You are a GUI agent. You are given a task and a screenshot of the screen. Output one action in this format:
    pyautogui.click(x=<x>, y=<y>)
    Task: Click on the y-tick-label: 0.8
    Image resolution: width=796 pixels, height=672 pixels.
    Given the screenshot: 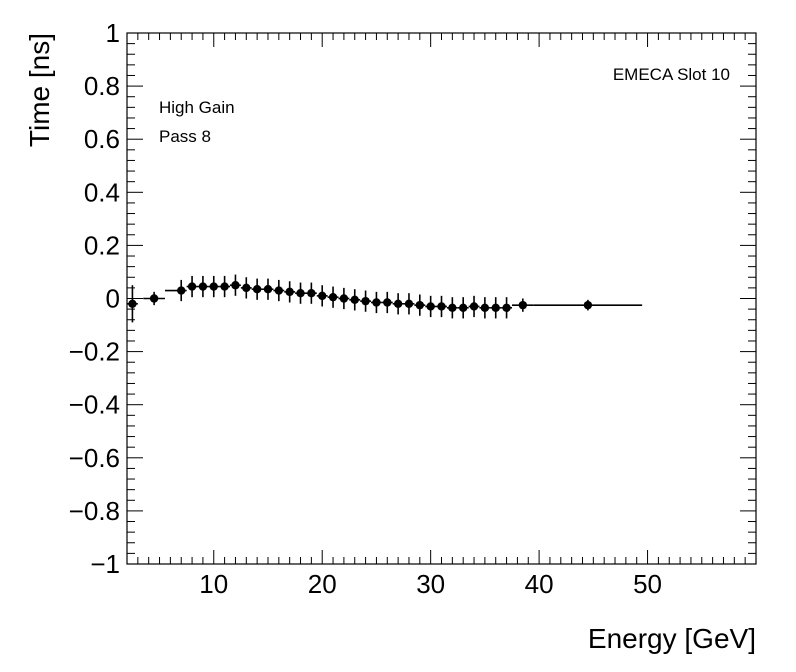 What is the action you would take?
    pyautogui.click(x=102, y=86)
    